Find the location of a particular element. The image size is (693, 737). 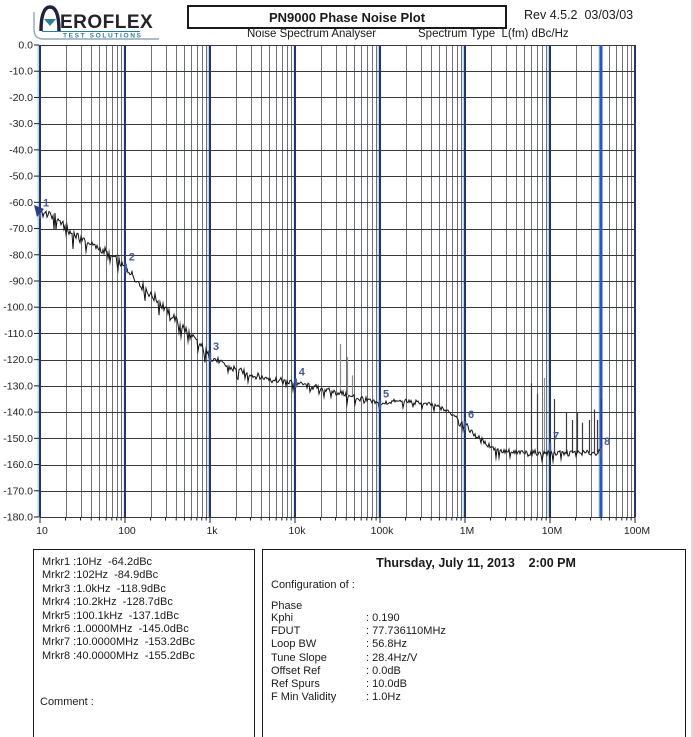

aeroflex-logo: EROFLEX TEST SOLUTIONS is located at coordinates (96, 22).